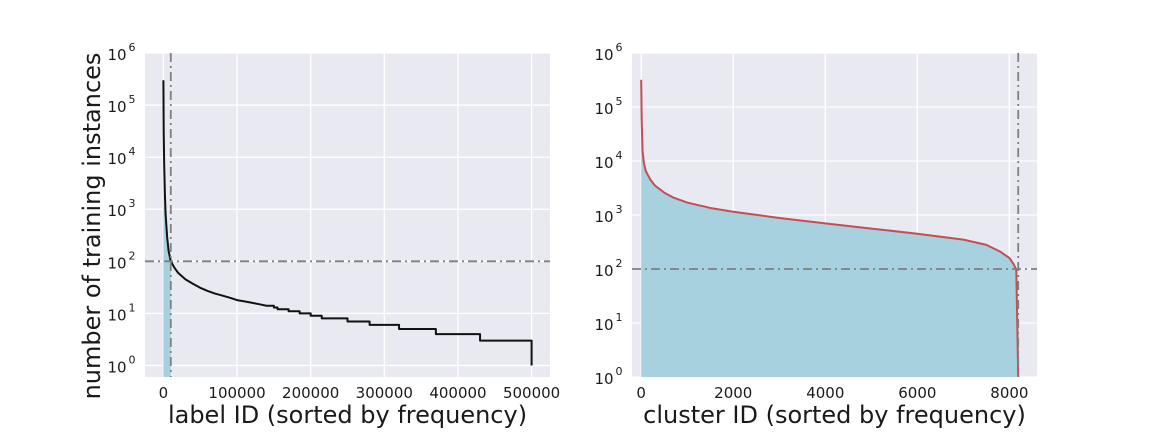  Describe the element at coordinates (917, 393) in the screenshot. I see `x-tick-label: 6000` at that location.